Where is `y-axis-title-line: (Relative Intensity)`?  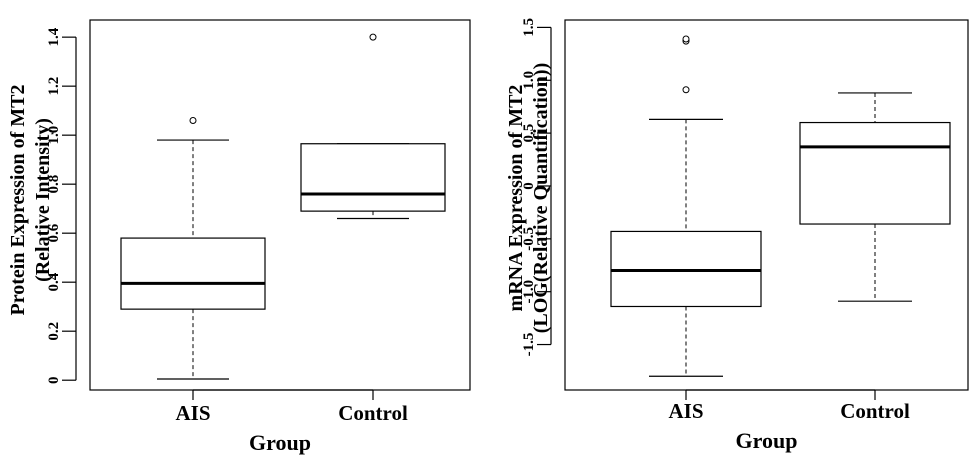
y-axis-title-line: (Relative Intensity) is located at coordinates (43, 200).